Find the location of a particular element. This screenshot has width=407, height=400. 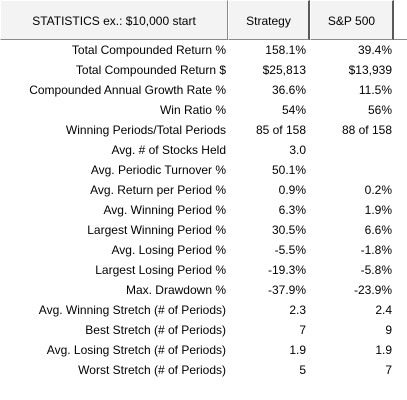

row-label: Largest Winning Period % is located at coordinates (156, 230).